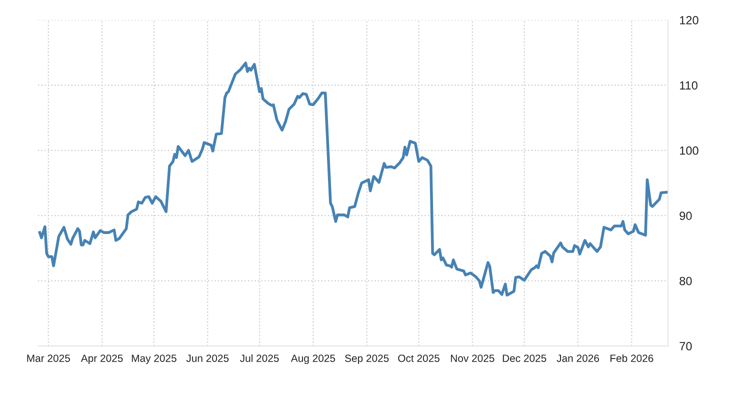 The height and width of the screenshot is (400, 730). I want to click on x-tick-label: Jul 2025, so click(259, 358).